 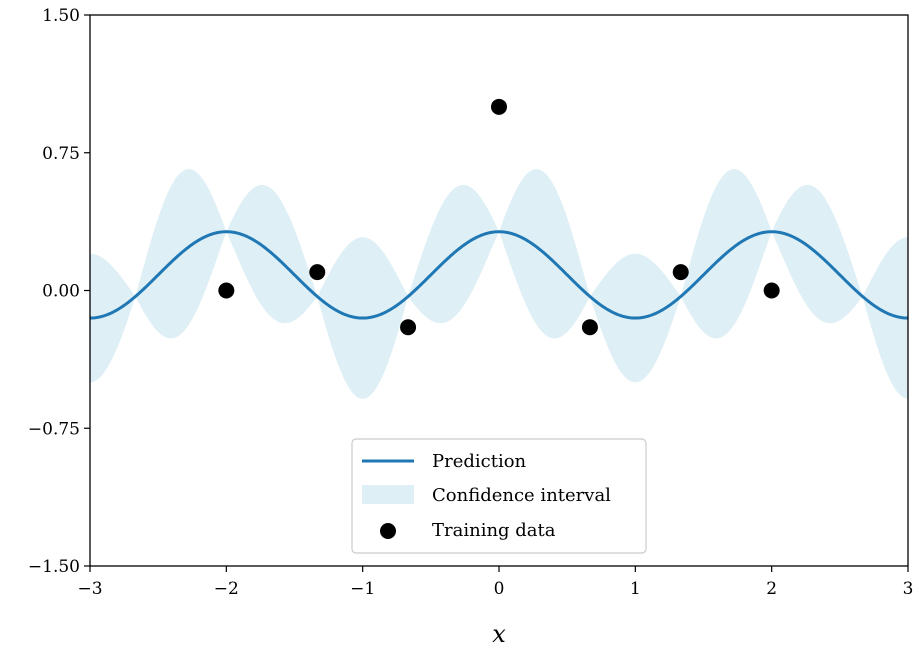 I want to click on x-tick-label: 0, so click(x=499, y=589).